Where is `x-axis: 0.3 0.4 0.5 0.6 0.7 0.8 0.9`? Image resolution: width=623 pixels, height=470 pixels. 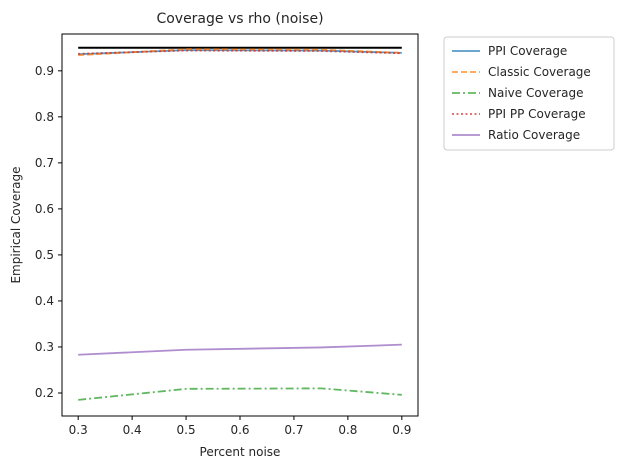 x-axis: 0.3 0.4 0.5 0.6 0.7 0.8 0.9 is located at coordinates (240, 426).